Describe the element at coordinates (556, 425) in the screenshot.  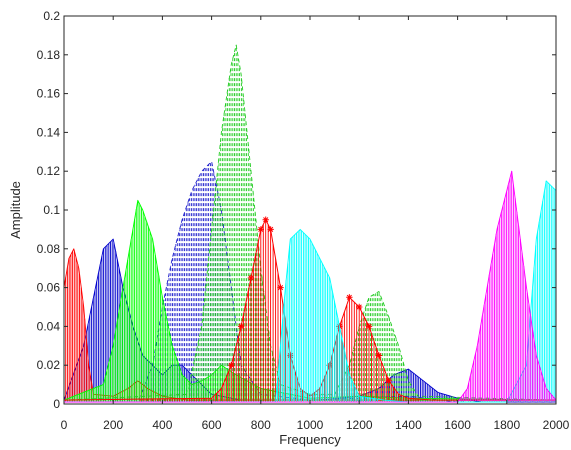
I see `x-tick-label: 2000` at that location.